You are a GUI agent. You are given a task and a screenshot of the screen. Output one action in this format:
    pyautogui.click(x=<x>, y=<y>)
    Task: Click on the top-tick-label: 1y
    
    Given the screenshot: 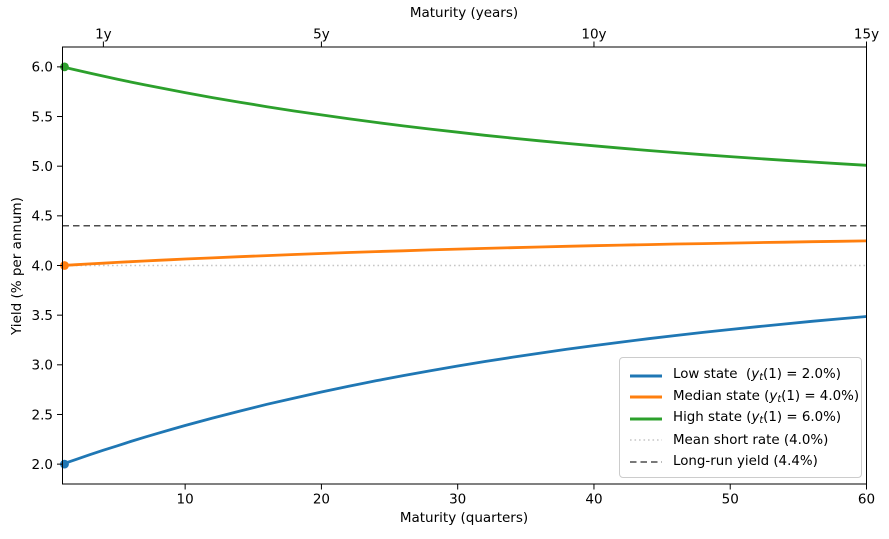 What is the action you would take?
    pyautogui.click(x=103, y=35)
    